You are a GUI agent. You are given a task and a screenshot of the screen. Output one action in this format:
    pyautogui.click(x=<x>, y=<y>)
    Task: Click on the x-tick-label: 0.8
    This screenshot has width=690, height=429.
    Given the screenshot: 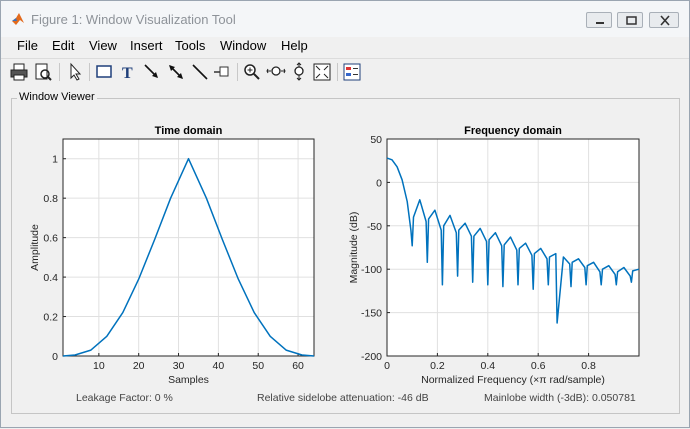 What is the action you would take?
    pyautogui.click(x=588, y=366)
    